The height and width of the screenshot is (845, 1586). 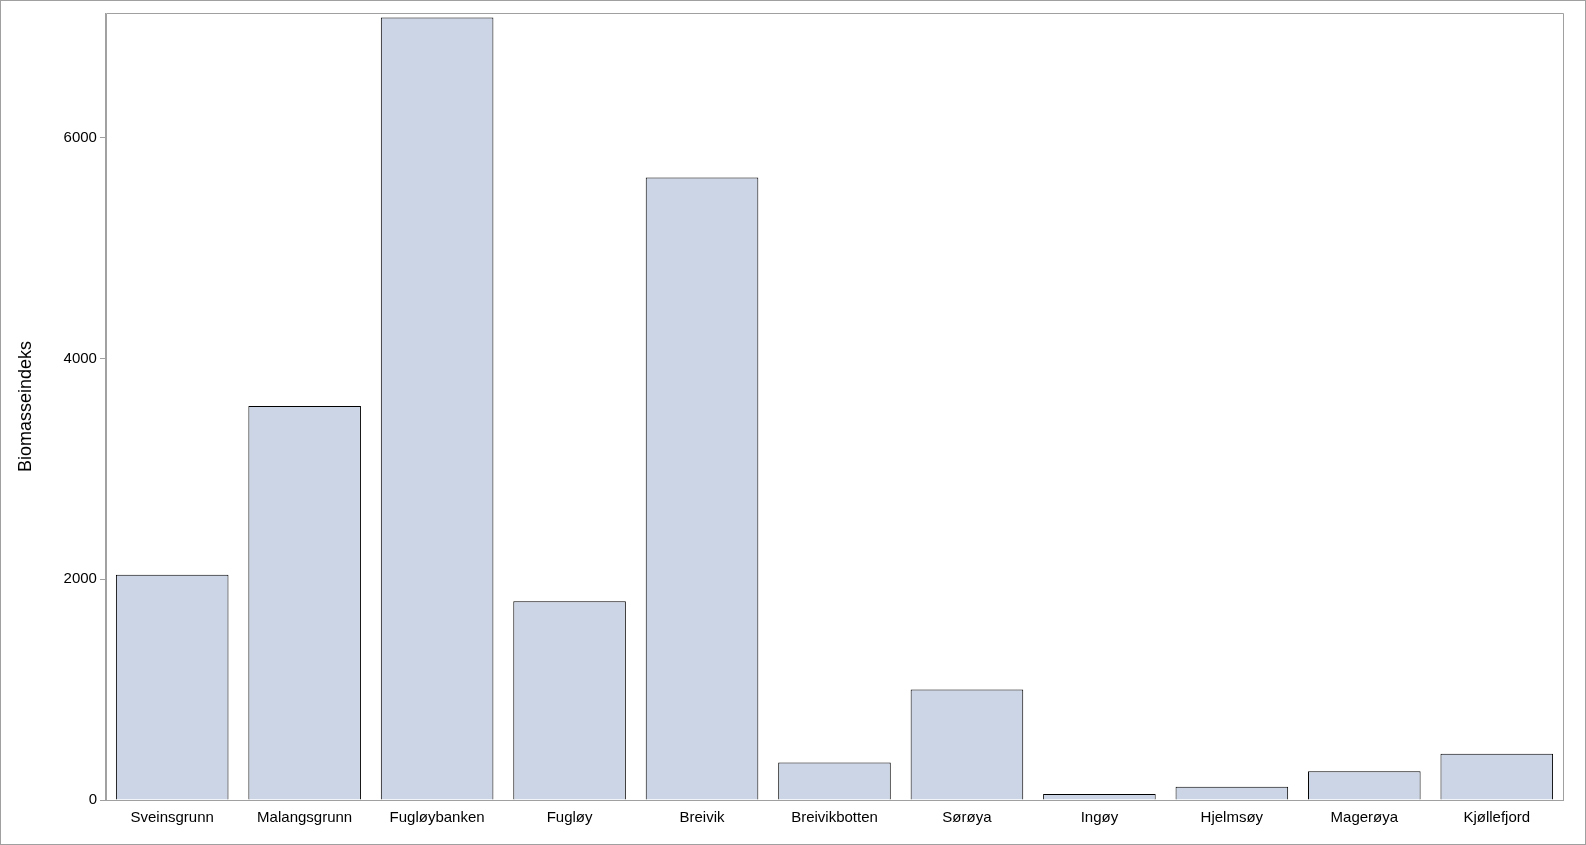 I want to click on x-tick-label: Sørøya, so click(x=967, y=817).